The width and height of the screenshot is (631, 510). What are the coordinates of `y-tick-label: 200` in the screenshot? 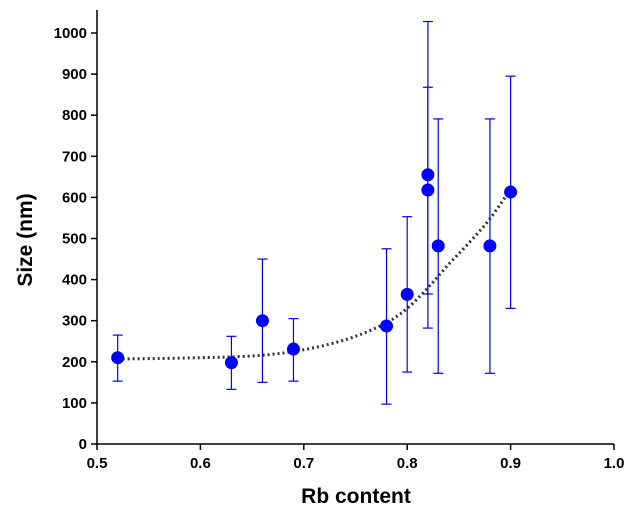 It's located at (74, 362).